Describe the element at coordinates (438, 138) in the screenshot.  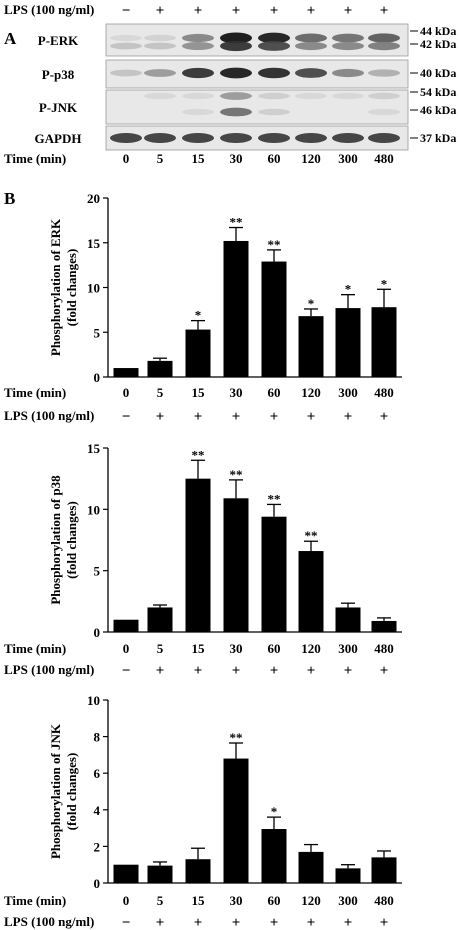
I see `molecular-weight-marker: 37 kDa` at that location.